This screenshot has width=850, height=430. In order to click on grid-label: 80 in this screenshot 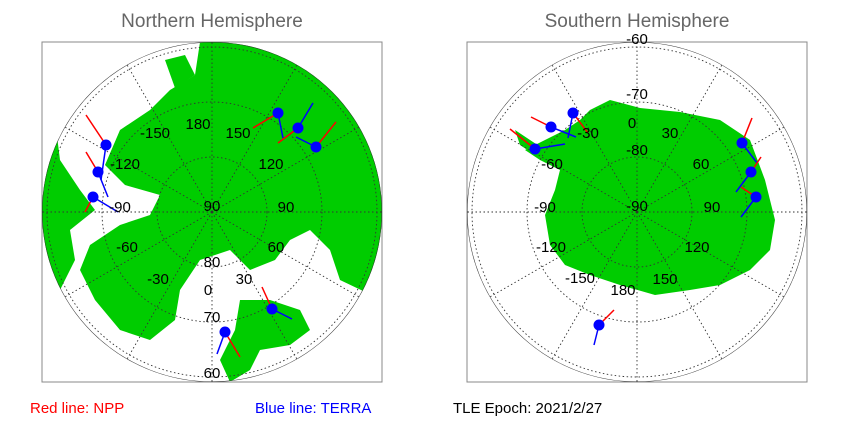, I will do `click(212, 262)`.